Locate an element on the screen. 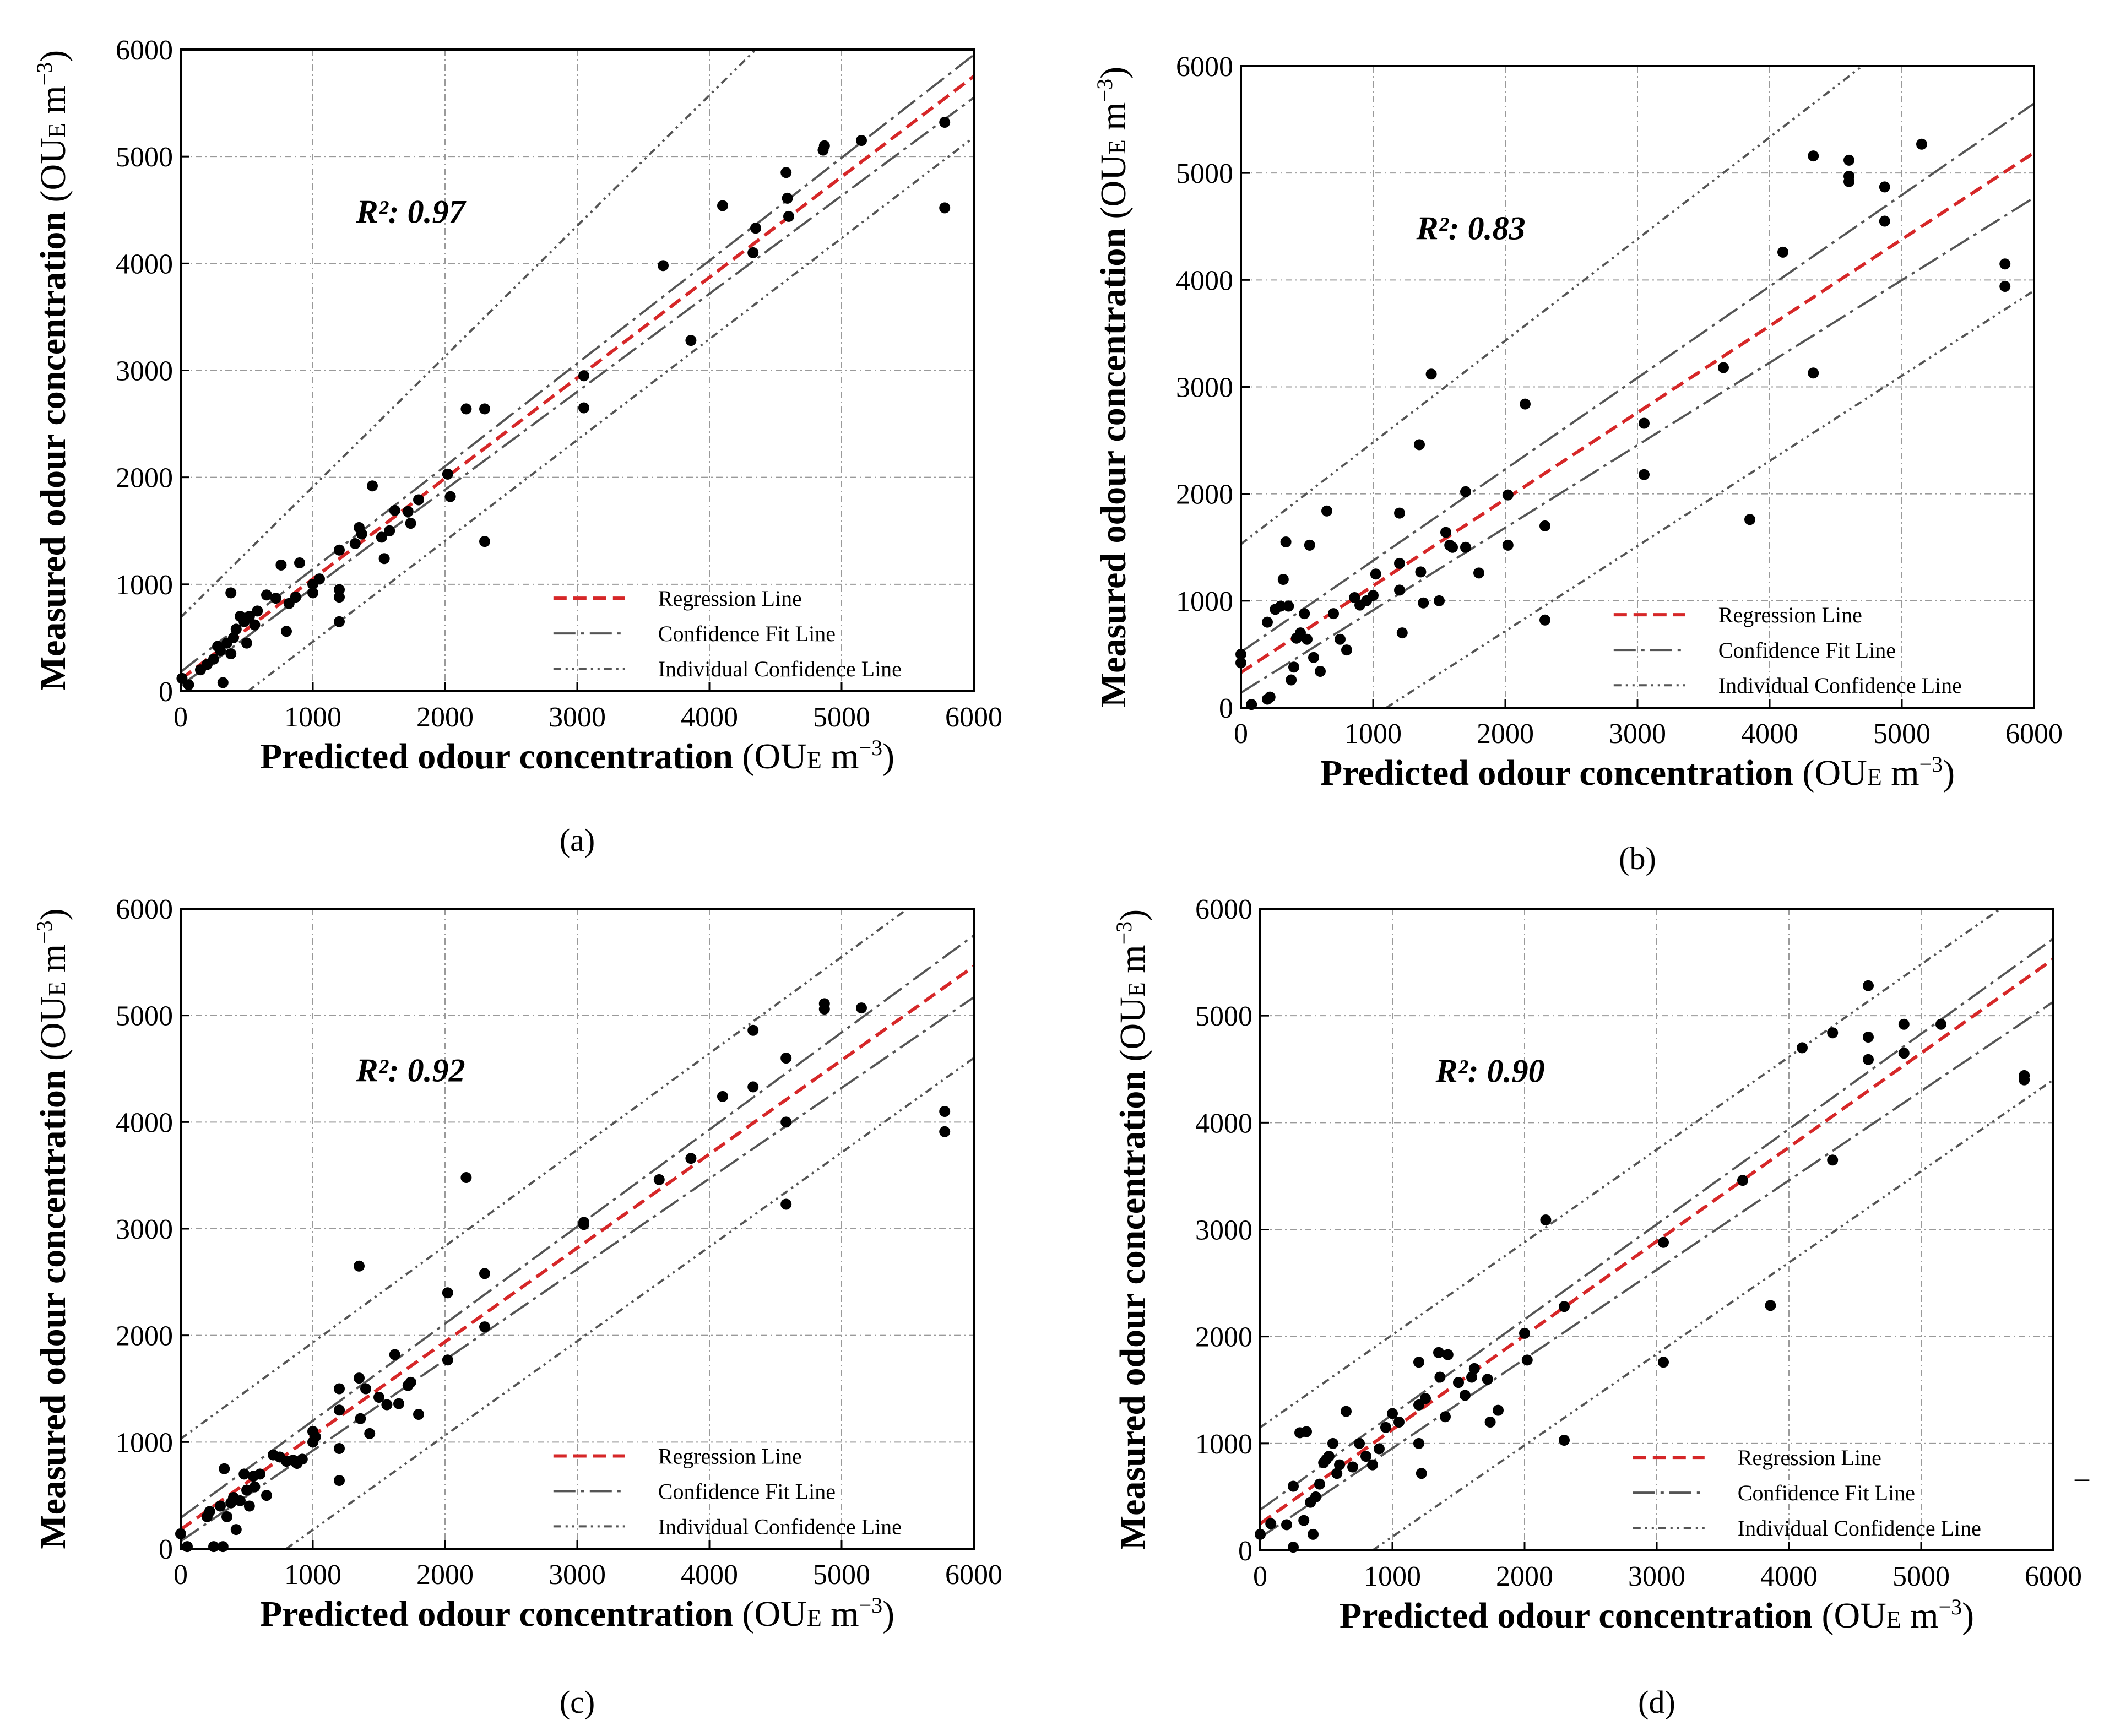 The image size is (2104, 1736). x-tick-label: 3000 is located at coordinates (1638, 734).